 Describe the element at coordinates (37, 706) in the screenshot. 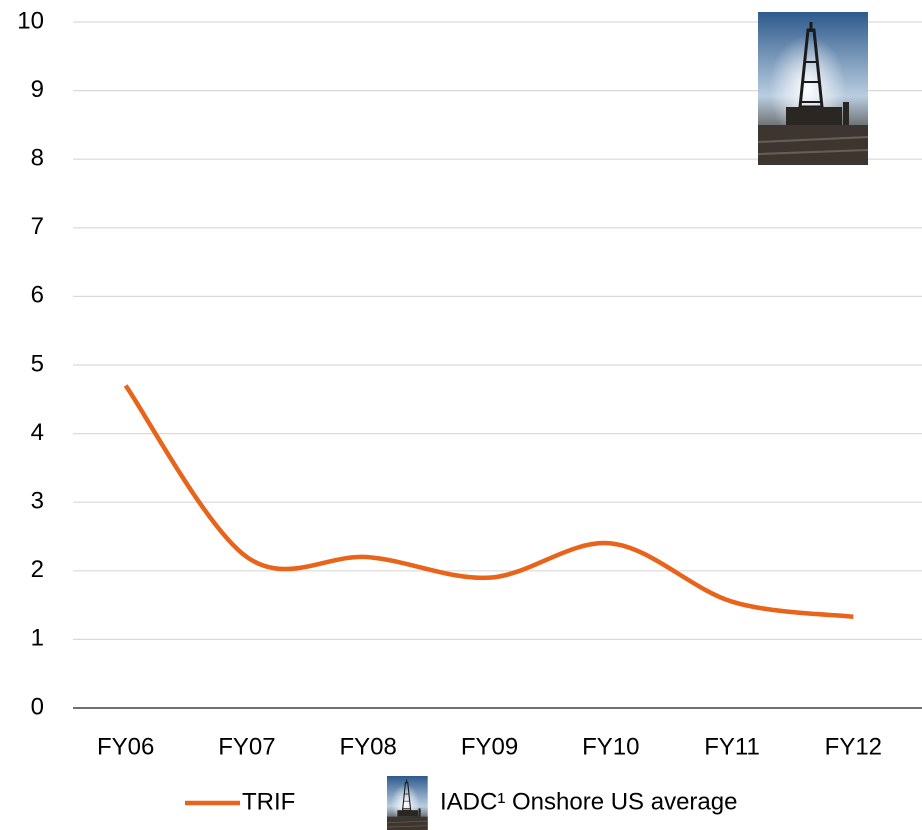

I see `y-tick-label: 0` at that location.